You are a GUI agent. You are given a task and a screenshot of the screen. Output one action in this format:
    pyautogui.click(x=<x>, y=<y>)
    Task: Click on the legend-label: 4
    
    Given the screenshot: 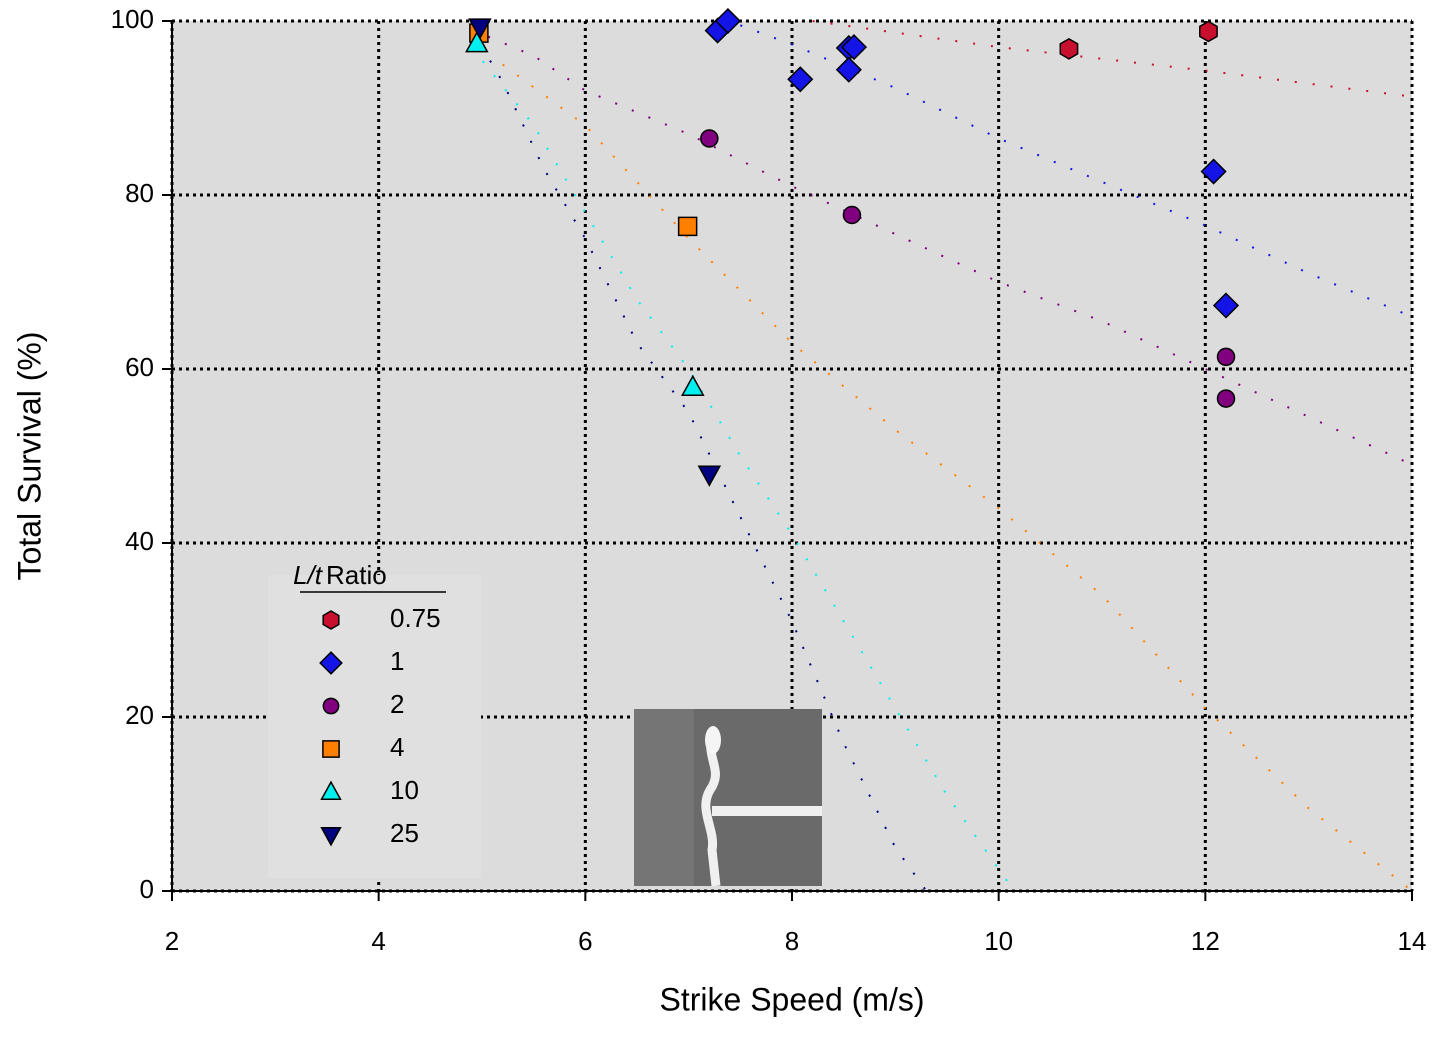 What is the action you would take?
    pyautogui.click(x=397, y=747)
    